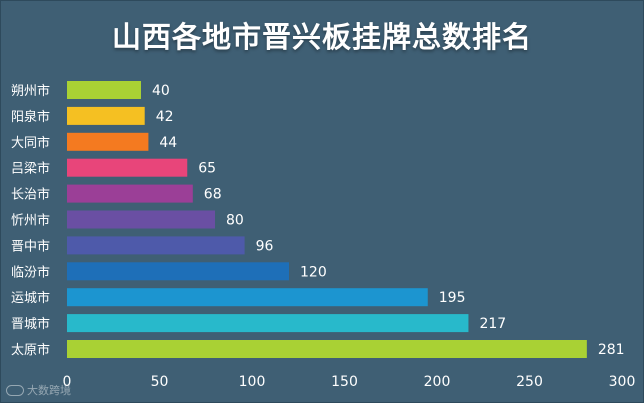 The width and height of the screenshot is (644, 403). I want to click on value-label: 96, so click(265, 246).